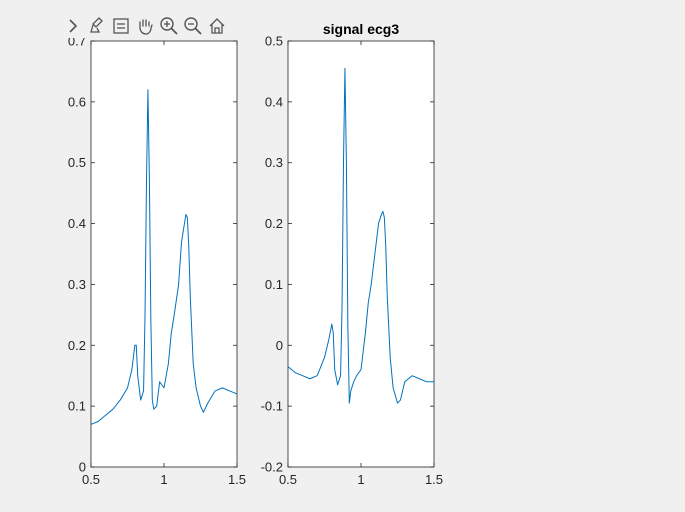  I want to click on zoom-out-icon, so click(193, 26).